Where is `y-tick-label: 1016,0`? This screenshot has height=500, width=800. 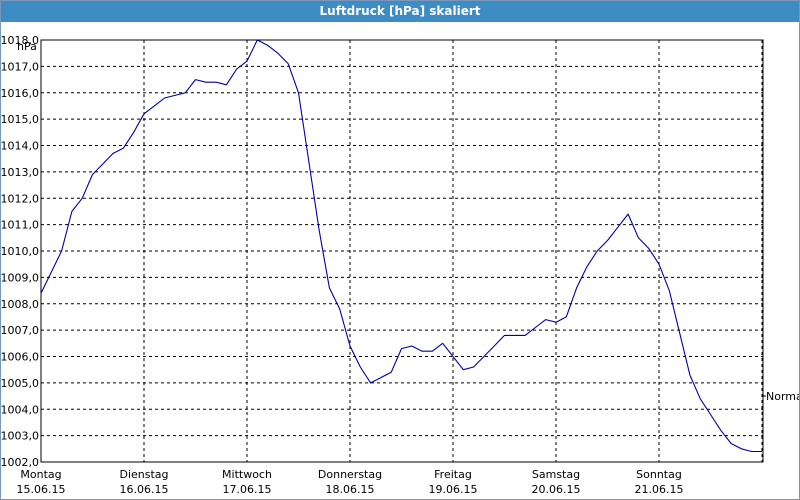
y-tick-label: 1016,0 is located at coordinates (20, 93).